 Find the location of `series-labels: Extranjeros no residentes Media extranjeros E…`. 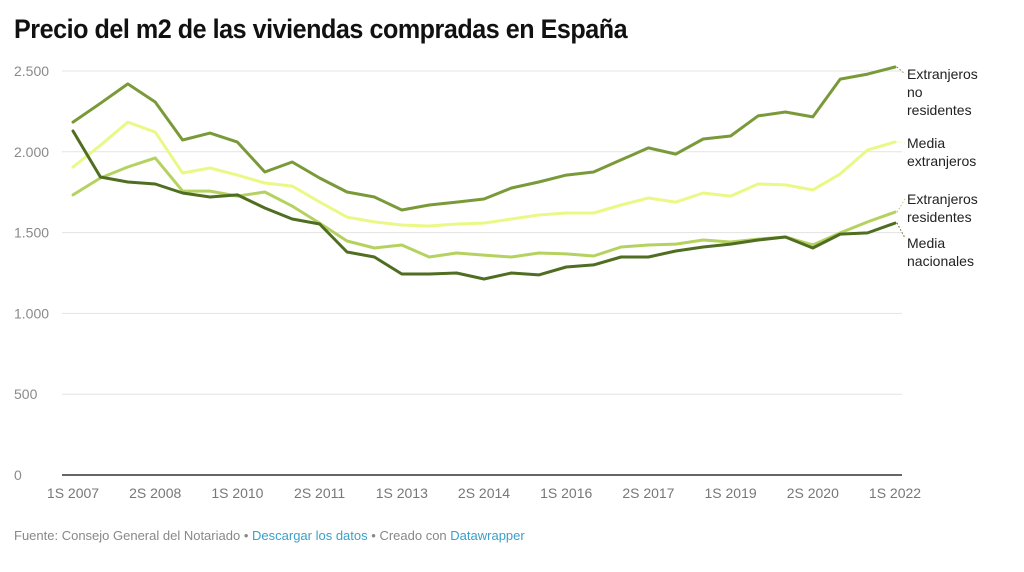

series-labels: Extranjeros no residentes Media extranjeros E… is located at coordinates (937, 167).